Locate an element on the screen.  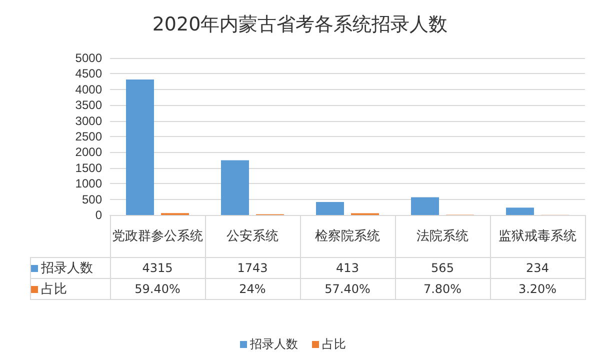
y-tick-label: 3000 is located at coordinates (88, 121).